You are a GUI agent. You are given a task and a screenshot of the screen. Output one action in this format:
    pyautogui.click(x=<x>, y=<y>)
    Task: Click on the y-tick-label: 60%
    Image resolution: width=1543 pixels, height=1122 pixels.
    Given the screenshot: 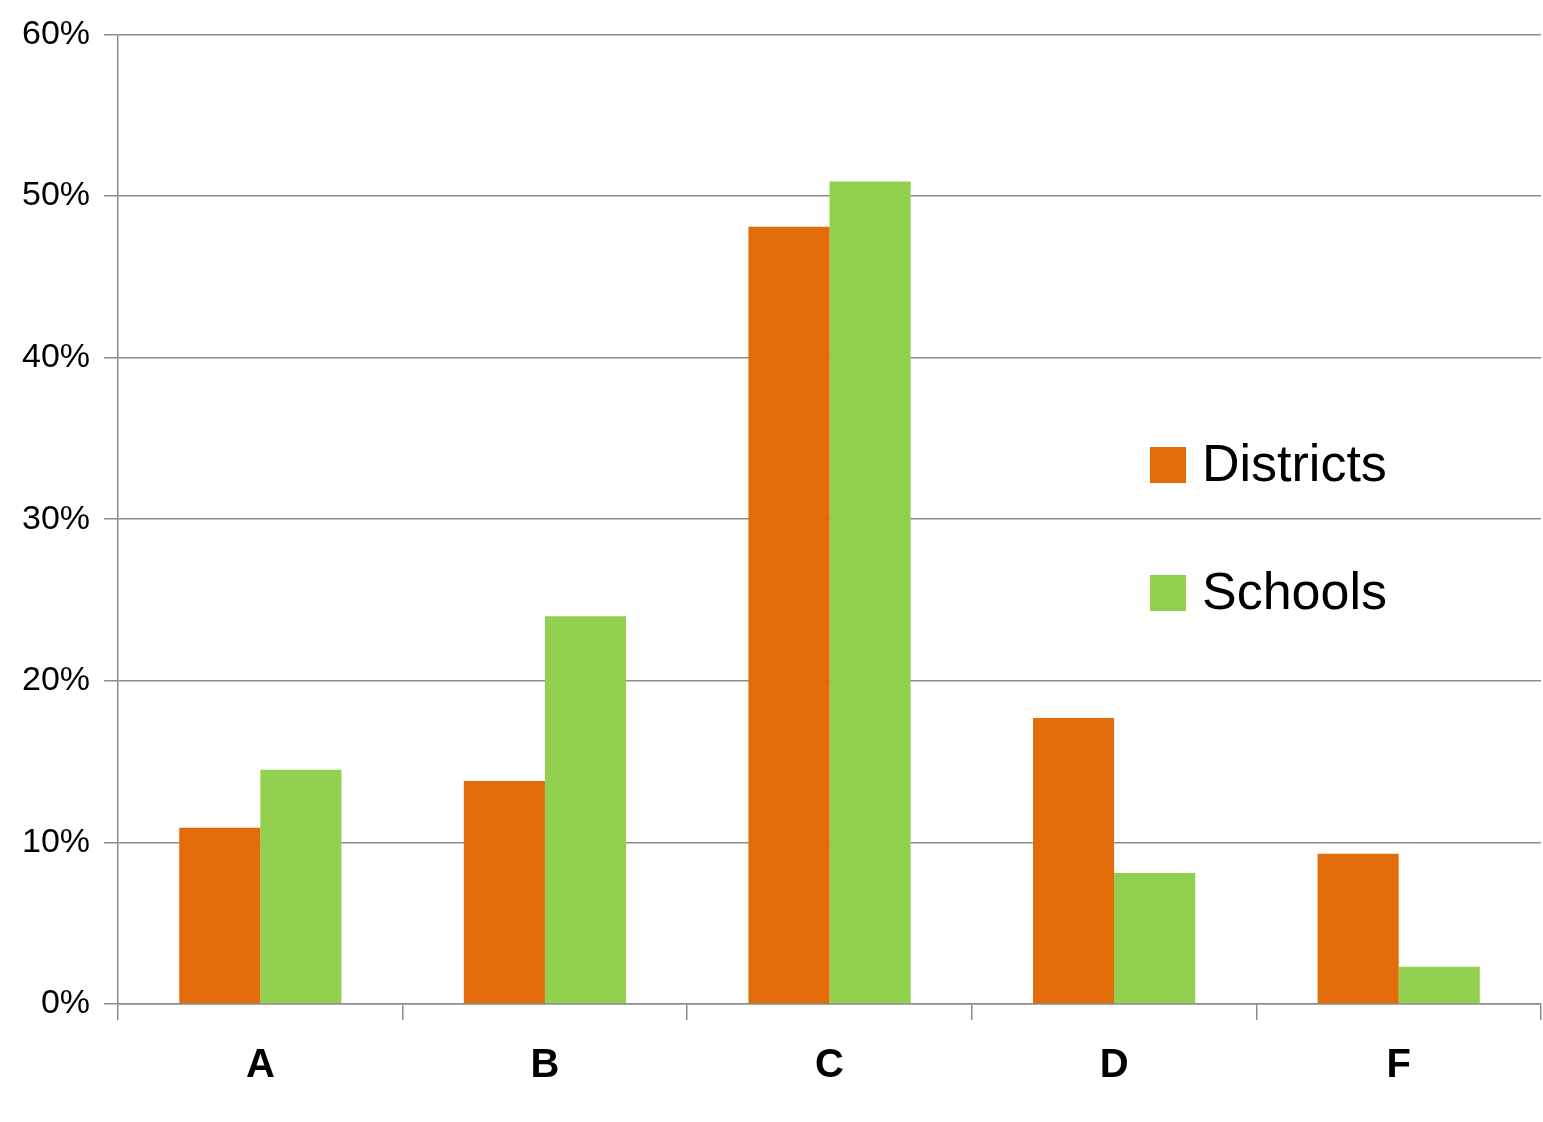 What is the action you would take?
    pyautogui.click(x=56, y=31)
    